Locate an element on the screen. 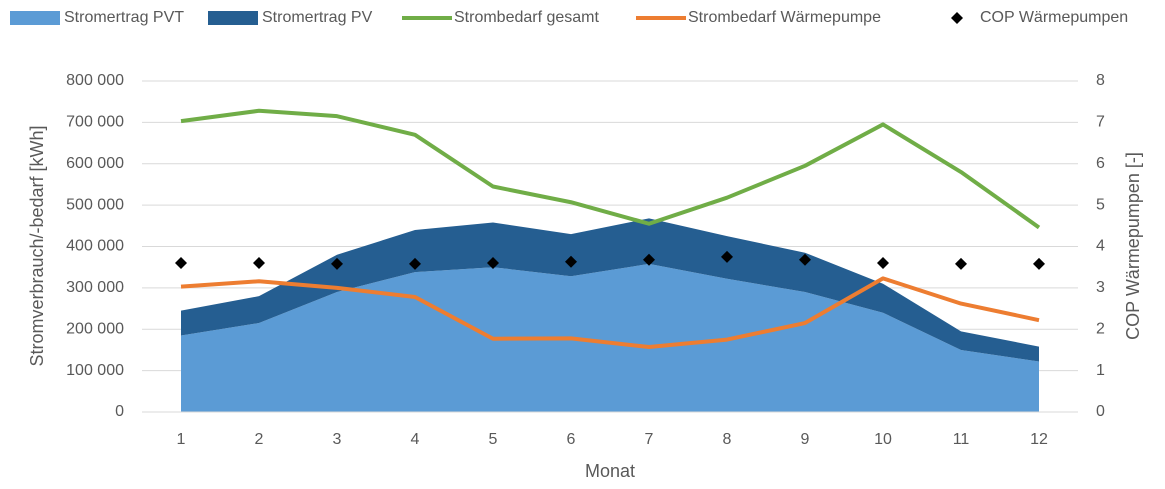 The image size is (1165, 489). x-tick-label: 12 is located at coordinates (1039, 439).